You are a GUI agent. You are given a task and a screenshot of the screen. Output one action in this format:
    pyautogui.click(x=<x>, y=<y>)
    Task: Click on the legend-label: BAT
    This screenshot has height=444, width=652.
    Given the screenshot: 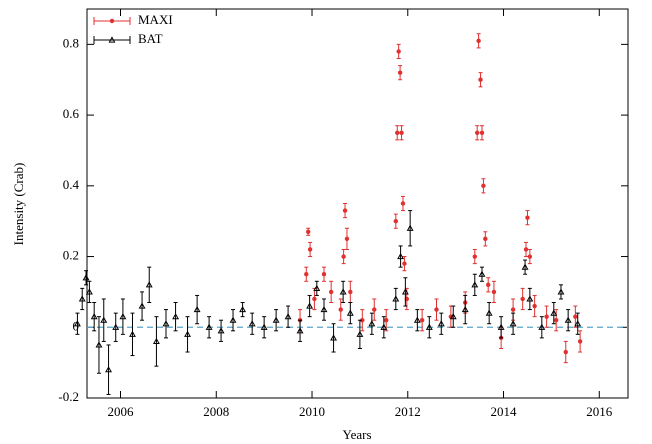 What is the action you would take?
    pyautogui.click(x=150, y=38)
    